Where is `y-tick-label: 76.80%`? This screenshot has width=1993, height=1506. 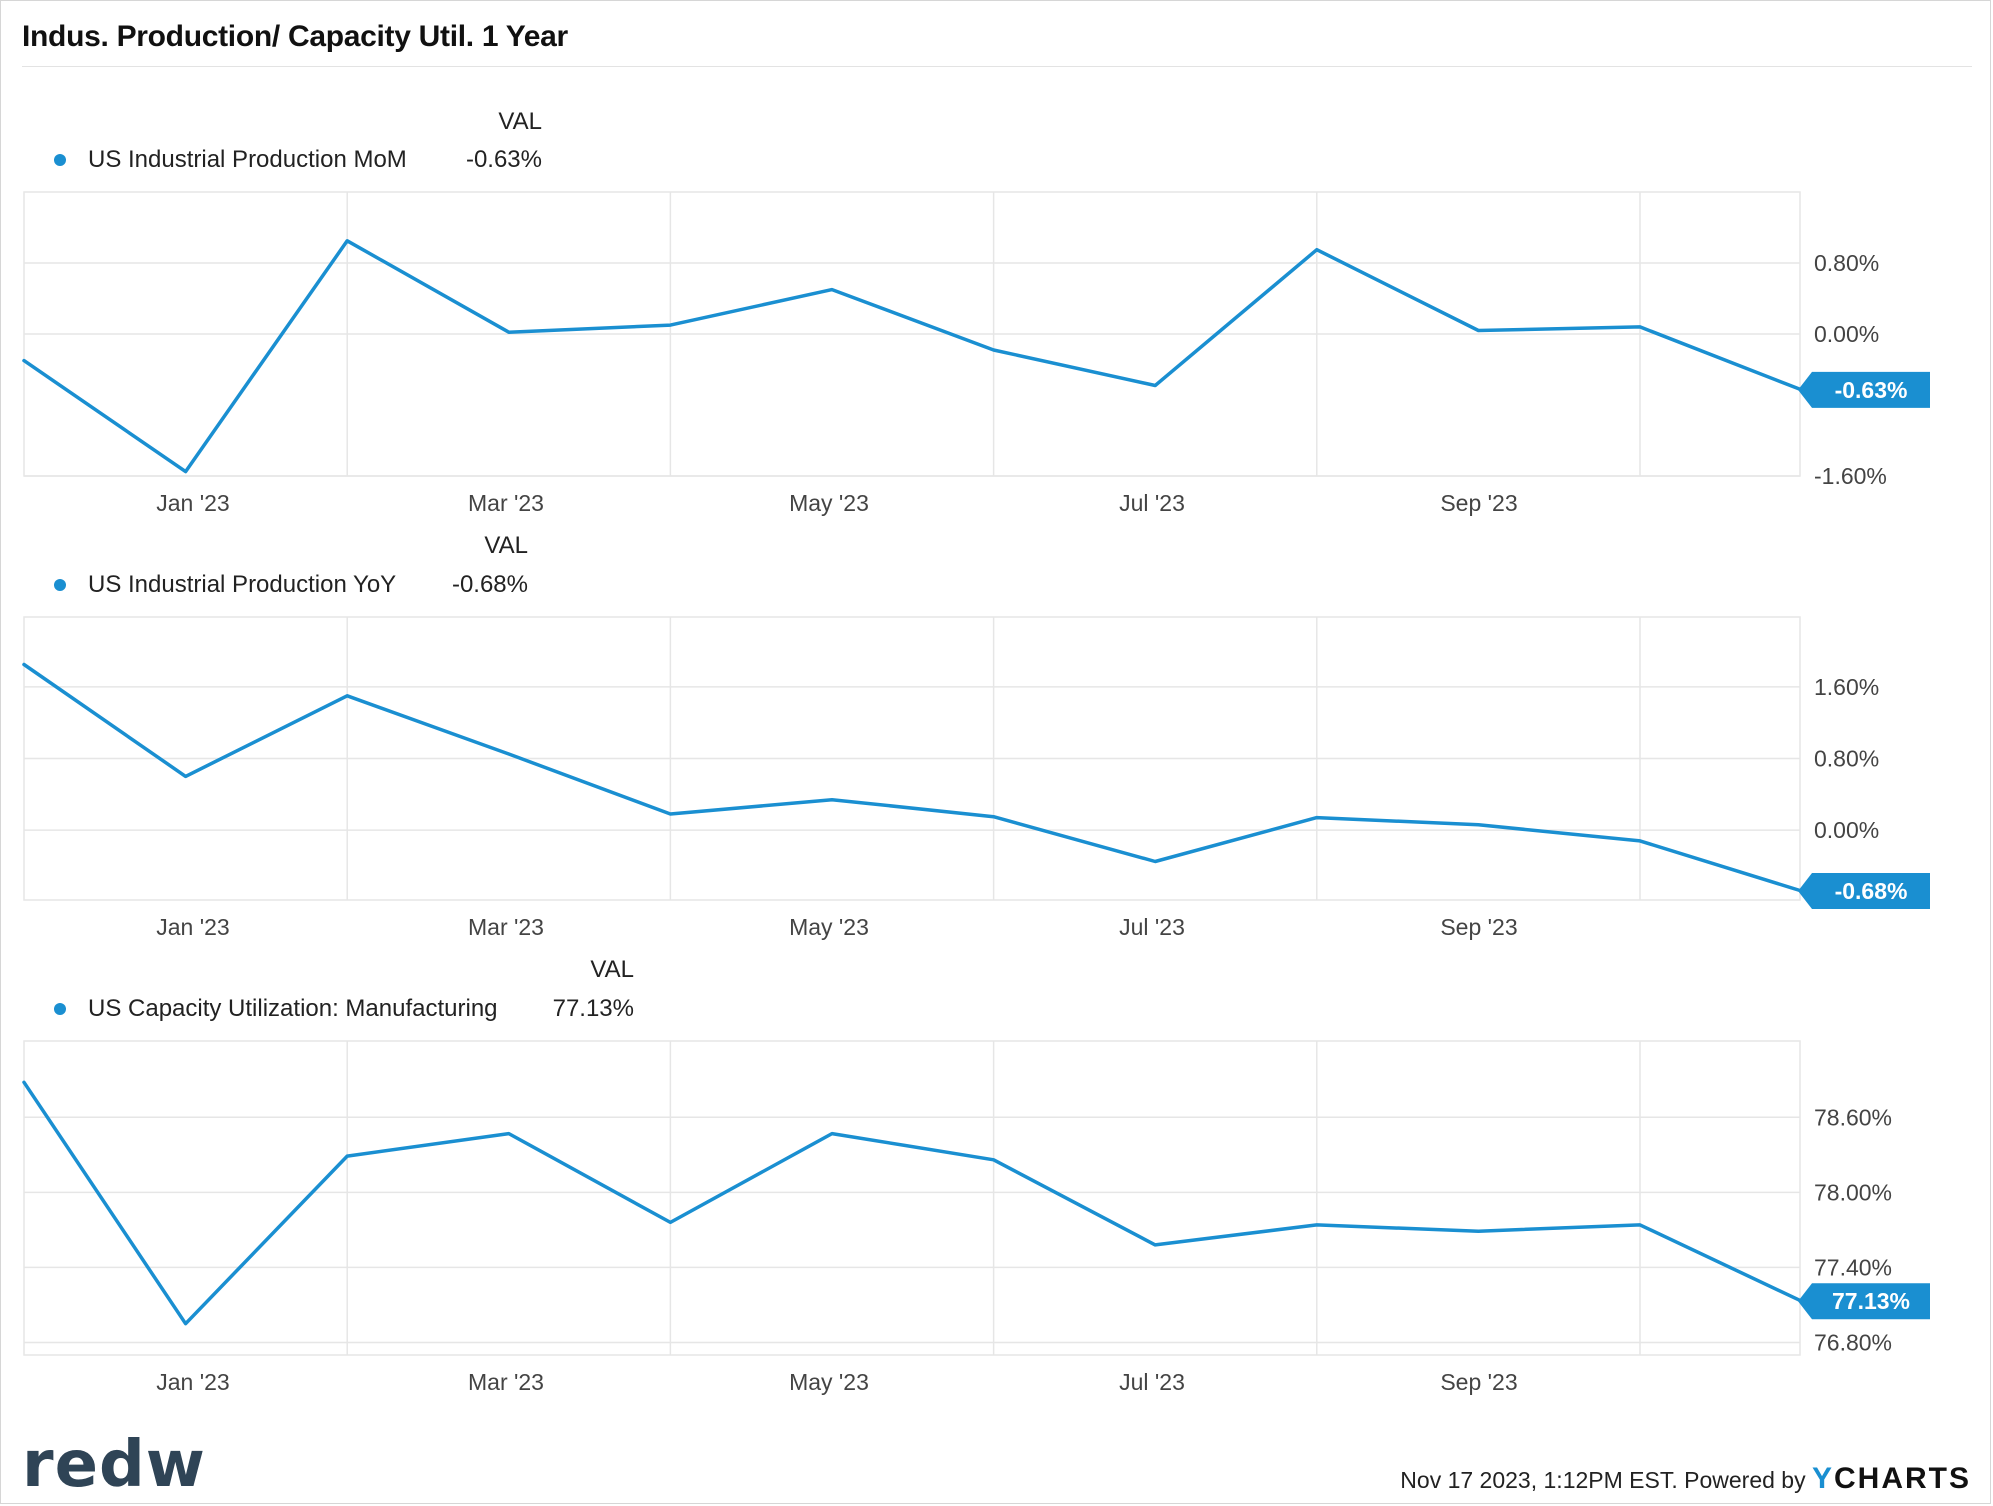
y-tick-label: 76.80% is located at coordinates (1853, 1342).